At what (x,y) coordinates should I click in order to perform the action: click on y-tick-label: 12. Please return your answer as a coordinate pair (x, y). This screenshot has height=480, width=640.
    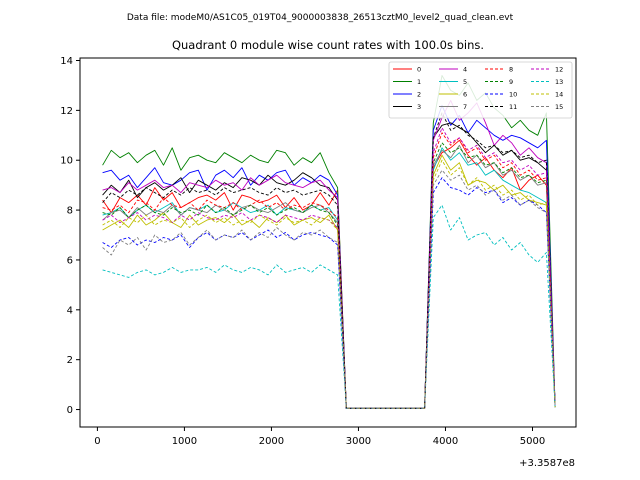
    Looking at the image, I should click on (66, 111).